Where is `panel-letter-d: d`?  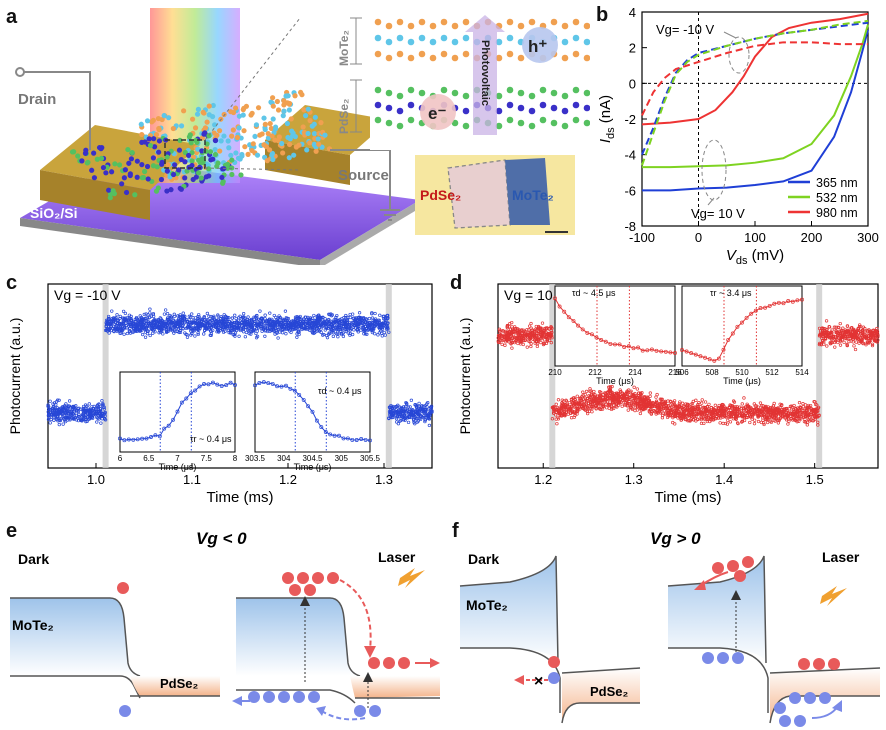 panel-letter-d: d is located at coordinates (456, 283).